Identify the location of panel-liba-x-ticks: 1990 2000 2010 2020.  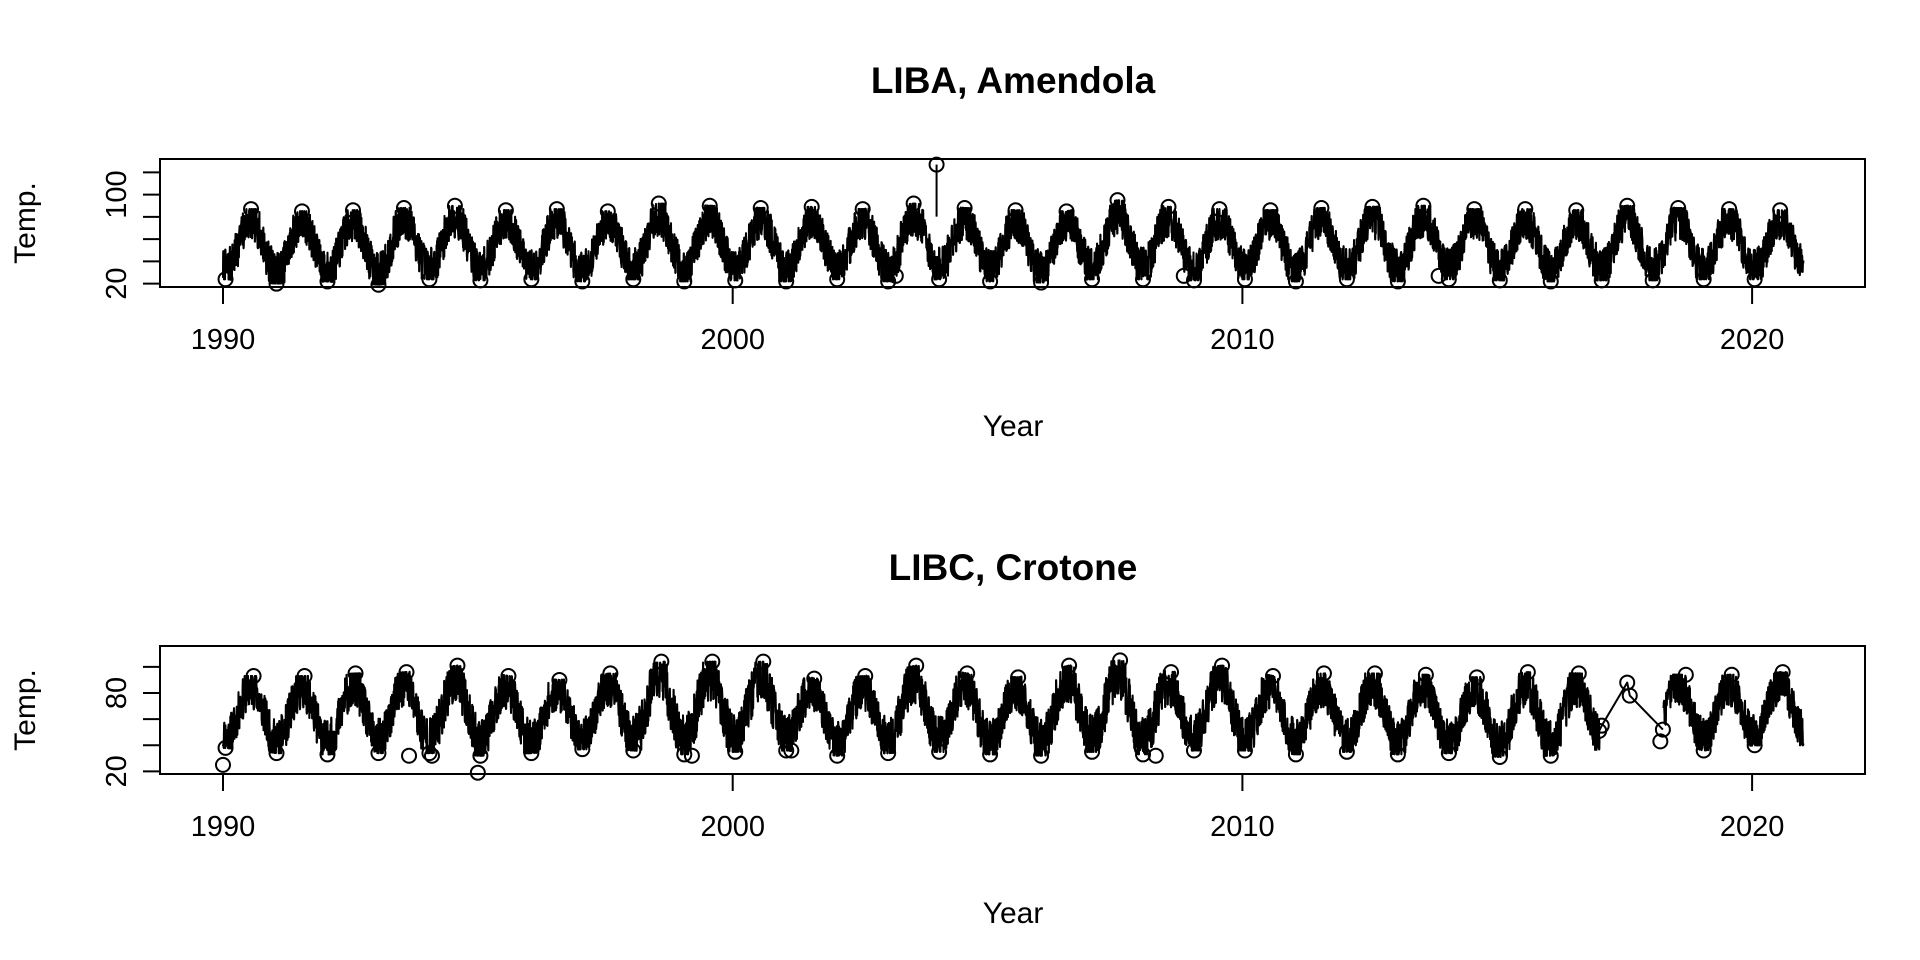
(987, 321).